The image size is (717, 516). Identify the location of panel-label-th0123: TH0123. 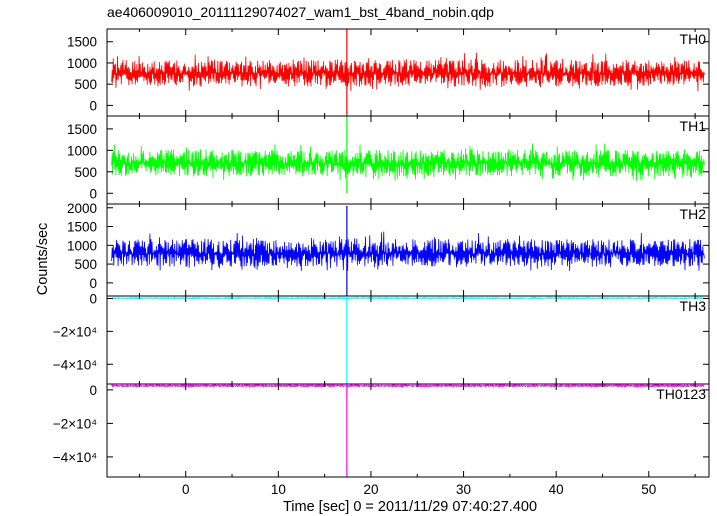
(681, 394).